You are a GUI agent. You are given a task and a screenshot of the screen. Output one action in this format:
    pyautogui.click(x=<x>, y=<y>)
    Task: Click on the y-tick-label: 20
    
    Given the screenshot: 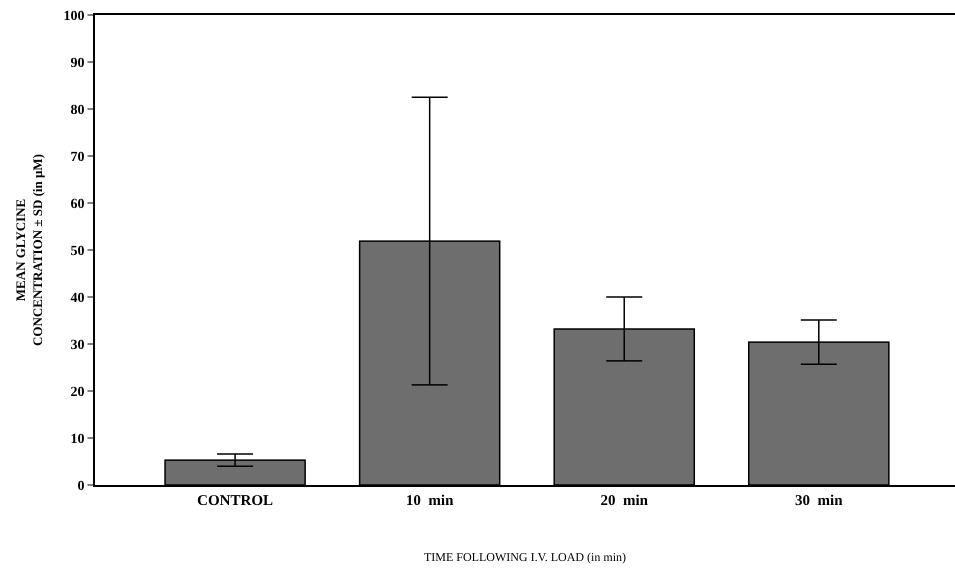 What is the action you would take?
    pyautogui.click(x=77, y=392)
    